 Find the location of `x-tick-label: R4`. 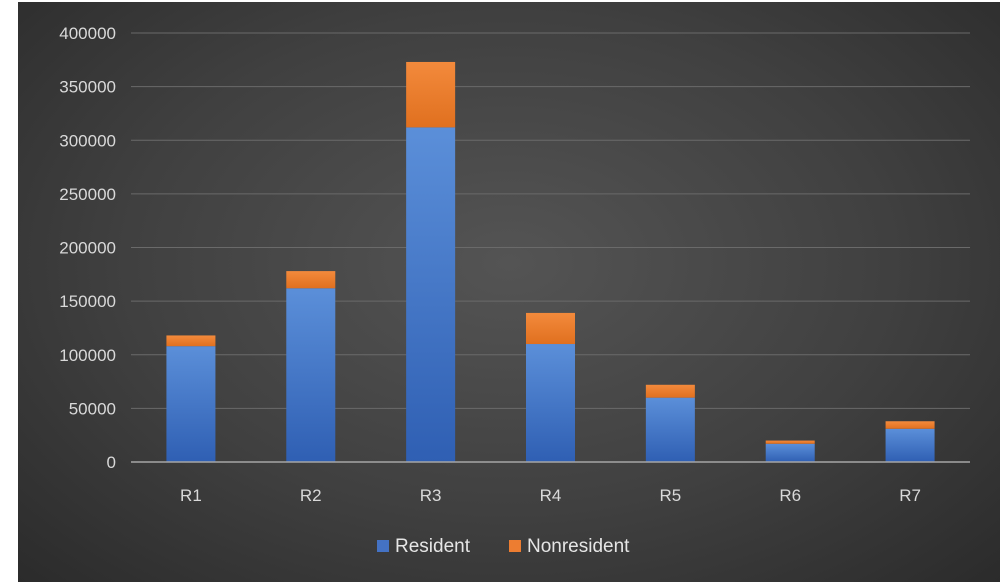

x-tick-label: R4 is located at coordinates (551, 495).